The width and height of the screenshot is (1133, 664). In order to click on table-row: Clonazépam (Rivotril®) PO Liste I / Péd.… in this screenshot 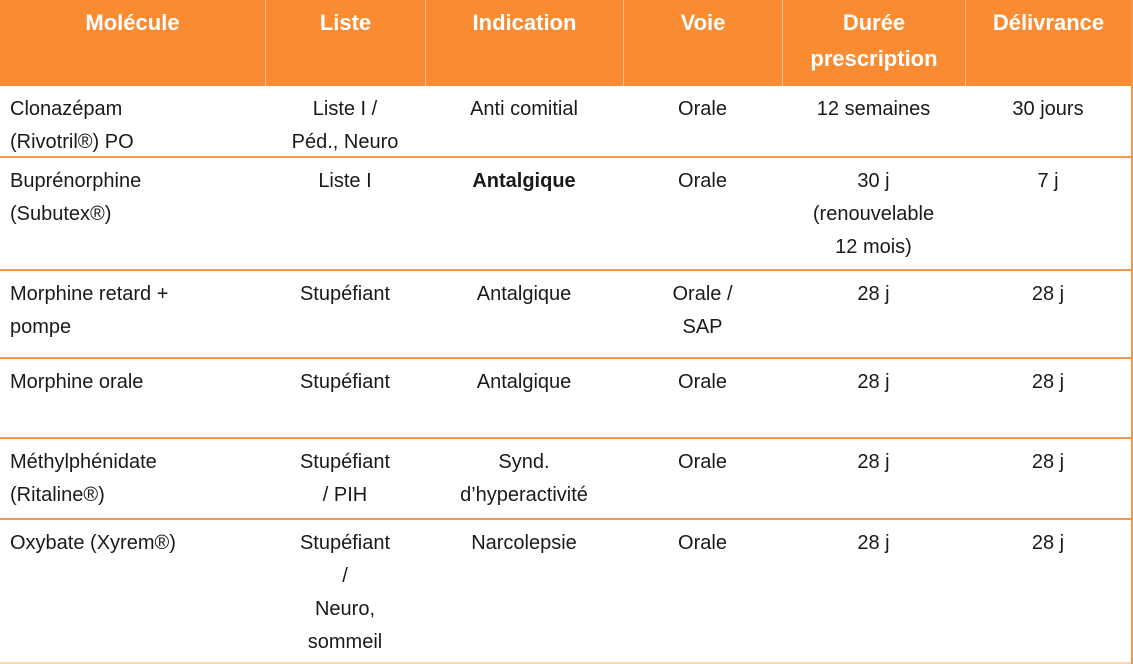, I will do `click(565, 122)`.